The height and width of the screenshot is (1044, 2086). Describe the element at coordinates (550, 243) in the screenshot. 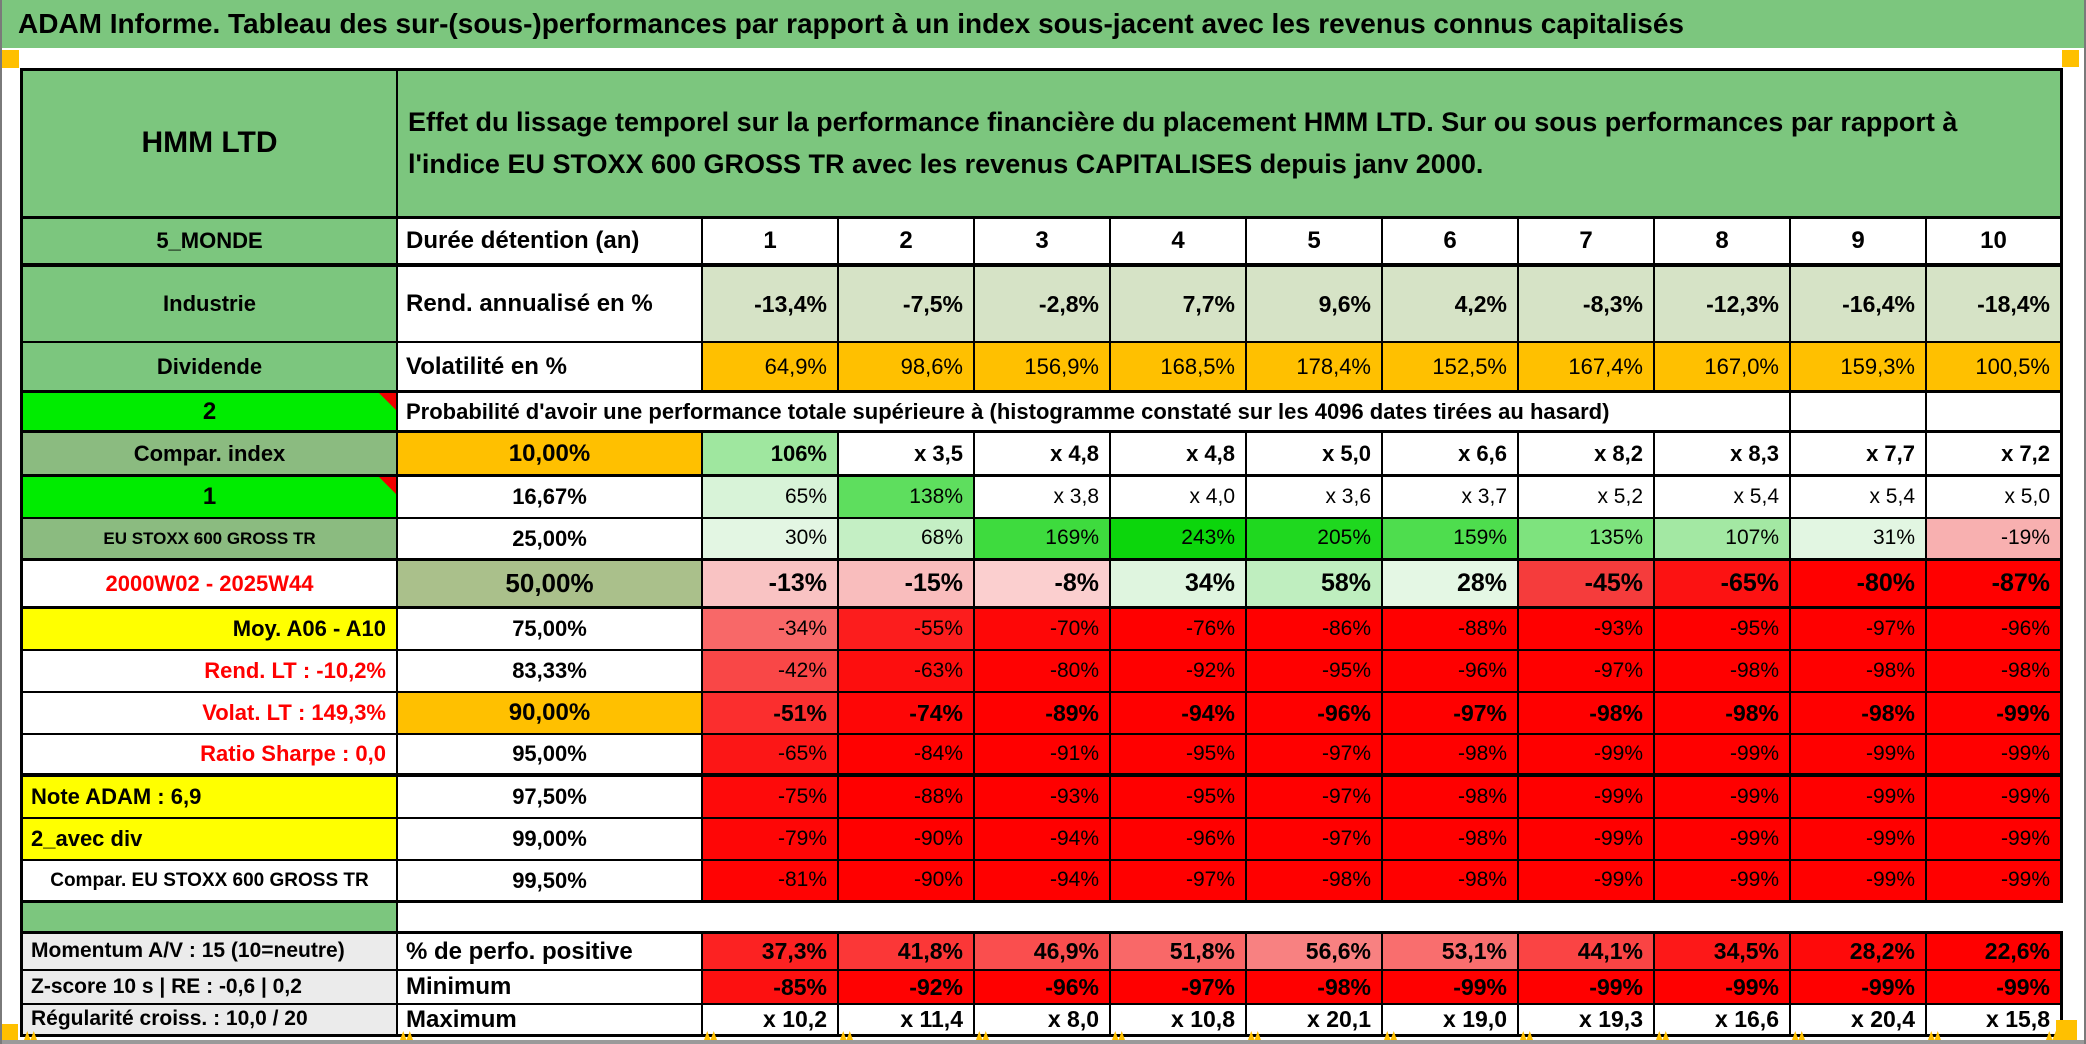

I see `row-duree-cell-1: Durée détention (an)` at that location.